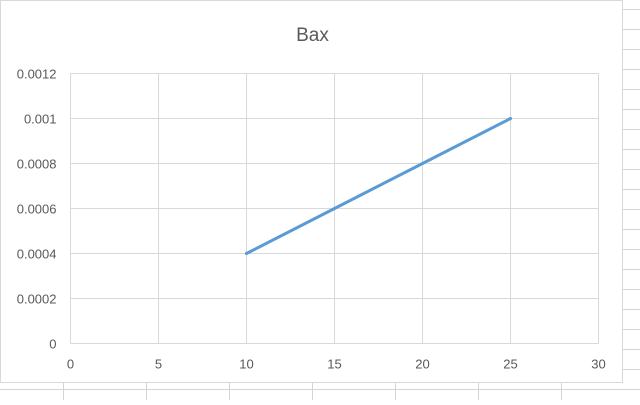 The height and width of the screenshot is (405, 640). I want to click on x-tick-label: 15, so click(334, 364).